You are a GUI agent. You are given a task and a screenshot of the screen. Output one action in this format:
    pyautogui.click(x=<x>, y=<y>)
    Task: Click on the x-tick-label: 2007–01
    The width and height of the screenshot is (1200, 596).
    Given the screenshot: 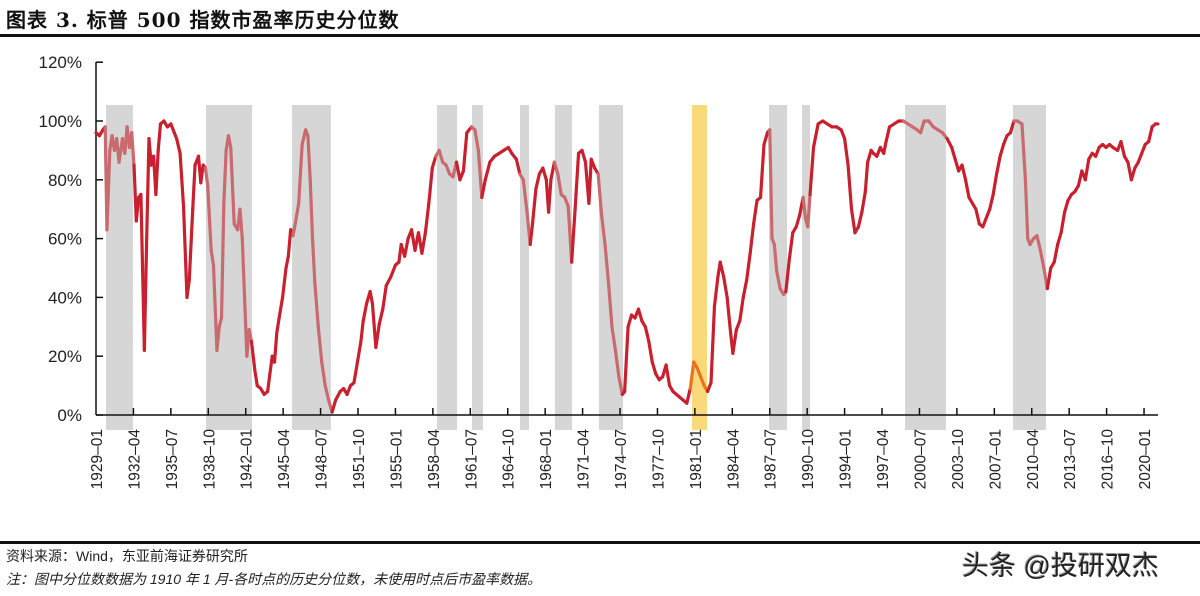 What is the action you would take?
    pyautogui.click(x=995, y=459)
    